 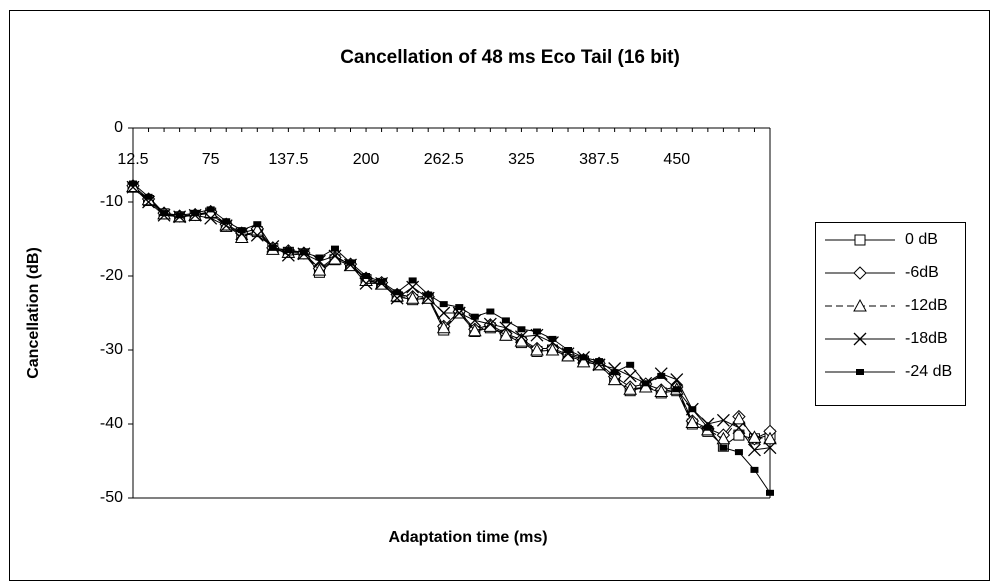 I want to click on chart-title: Cancellation of 48 ms Eco Tail (16 bit), so click(x=510, y=57).